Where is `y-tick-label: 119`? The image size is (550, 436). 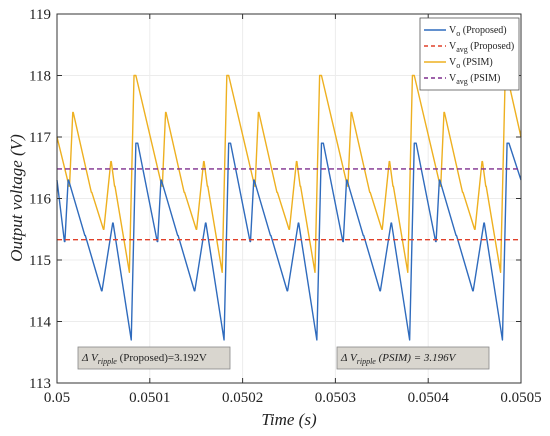
y-tick-label: 119 is located at coordinates (40, 15).